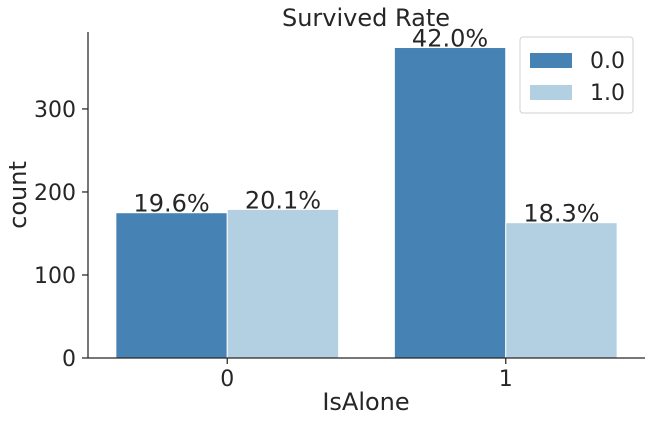 The image size is (652, 423). Describe the element at coordinates (561, 214) in the screenshot. I see `data-label: 18.3%` at that location.